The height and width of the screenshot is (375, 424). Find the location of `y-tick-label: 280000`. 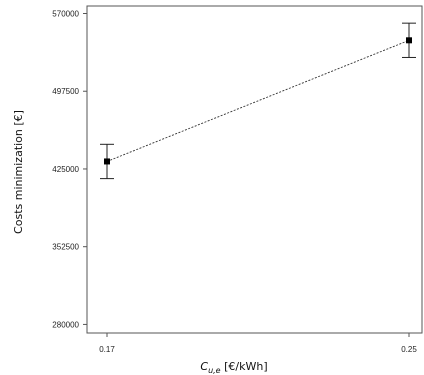

y-tick-label: 280000 is located at coordinates (65, 324).